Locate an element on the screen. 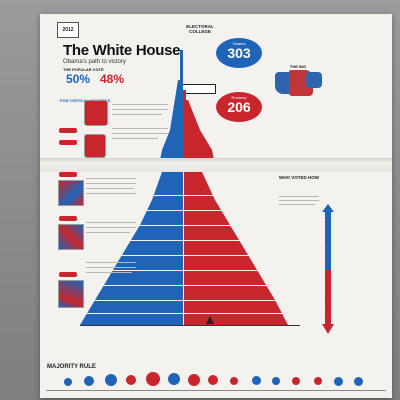  romney-electoral-votes: 206 is located at coordinates (239, 107).